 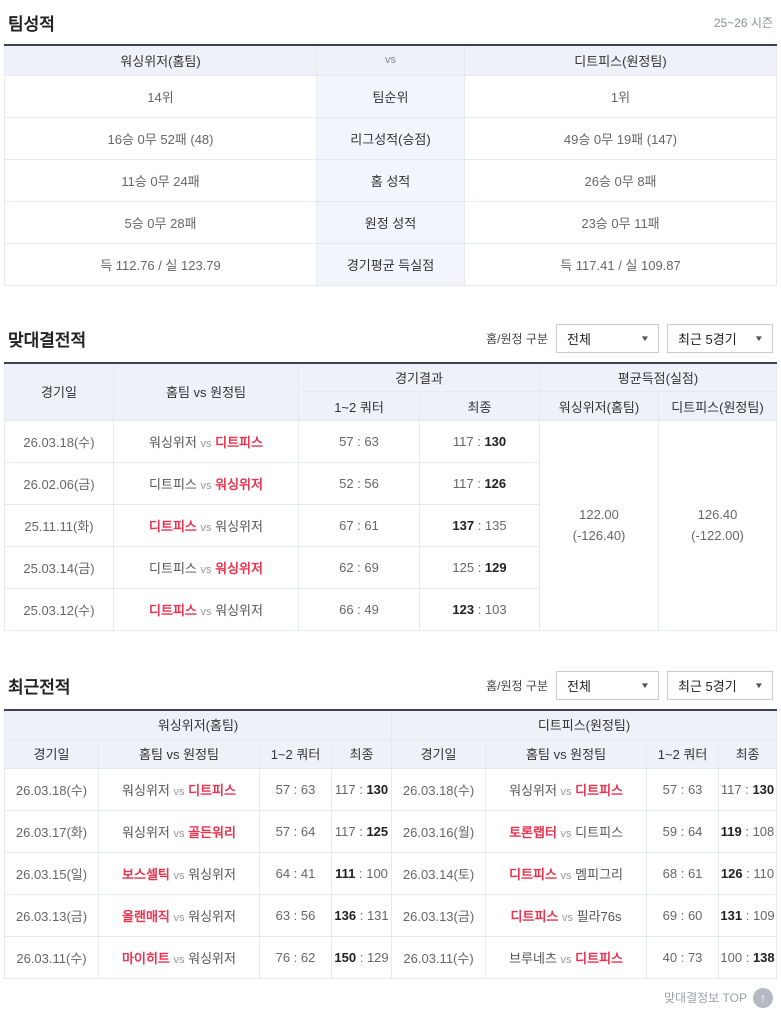 I want to click on away-team-header: 디트피스(원정팀), so click(x=620, y=60).